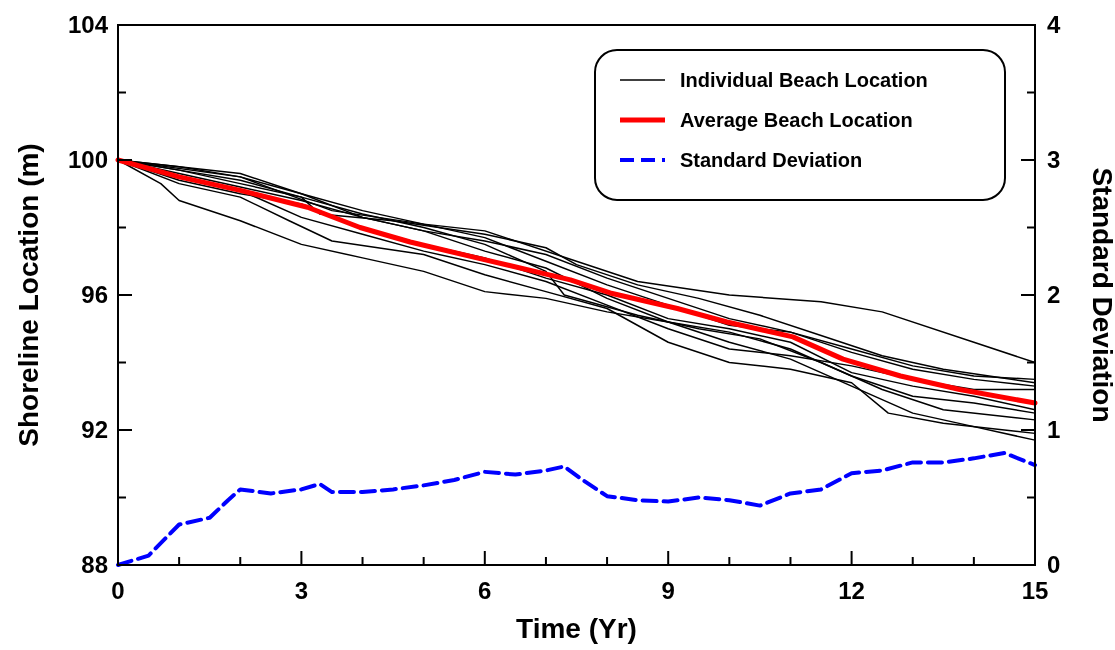 The height and width of the screenshot is (650, 1115). Describe the element at coordinates (804, 80) in the screenshot. I see `legend-label: Individual Beach Location` at that location.